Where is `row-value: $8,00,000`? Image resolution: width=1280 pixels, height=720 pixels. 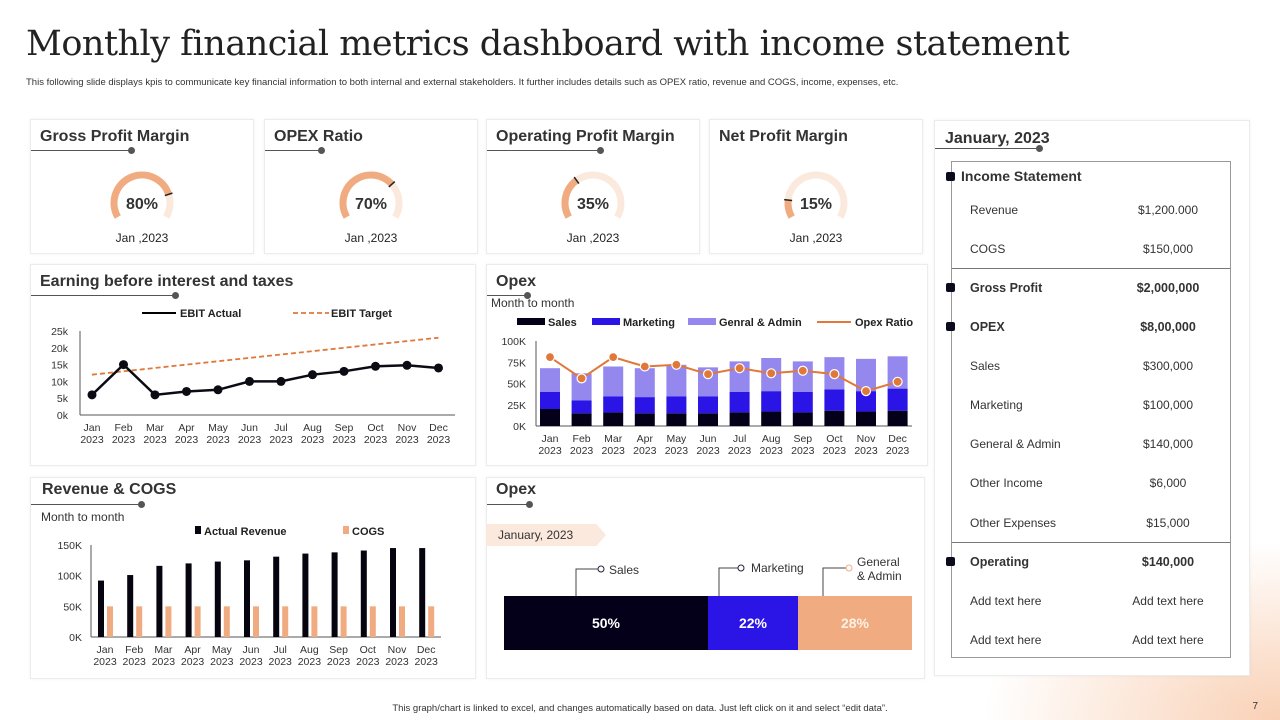 row-value: $8,00,000 is located at coordinates (1168, 327).